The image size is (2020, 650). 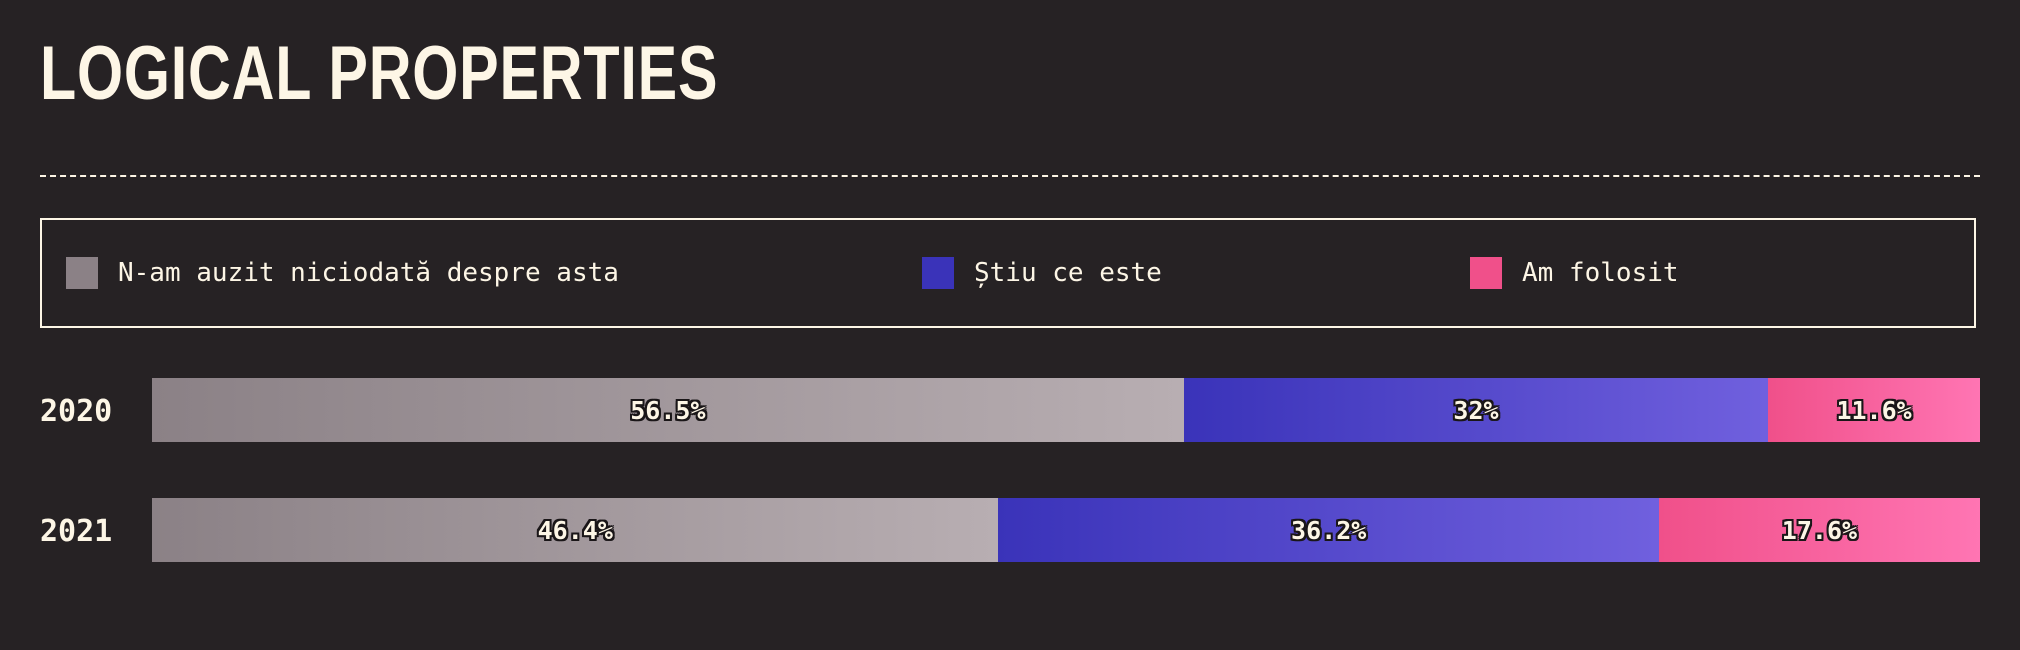 I want to click on bar-value-label-2021-used-it: 17.6%, so click(x=1819, y=530).